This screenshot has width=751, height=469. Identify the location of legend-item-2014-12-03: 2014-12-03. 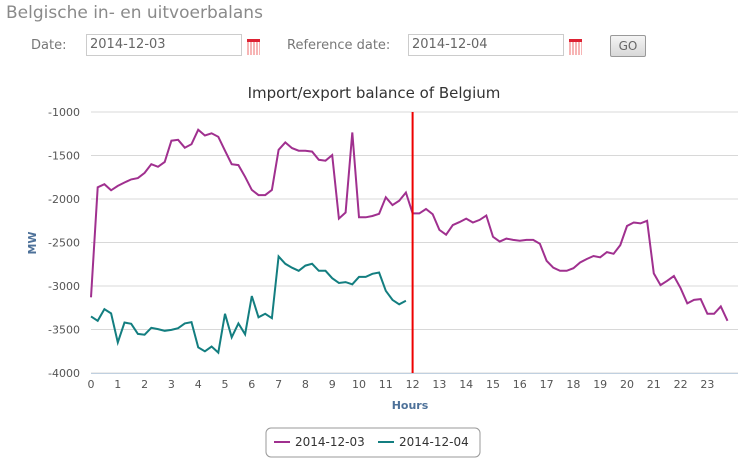
(330, 442).